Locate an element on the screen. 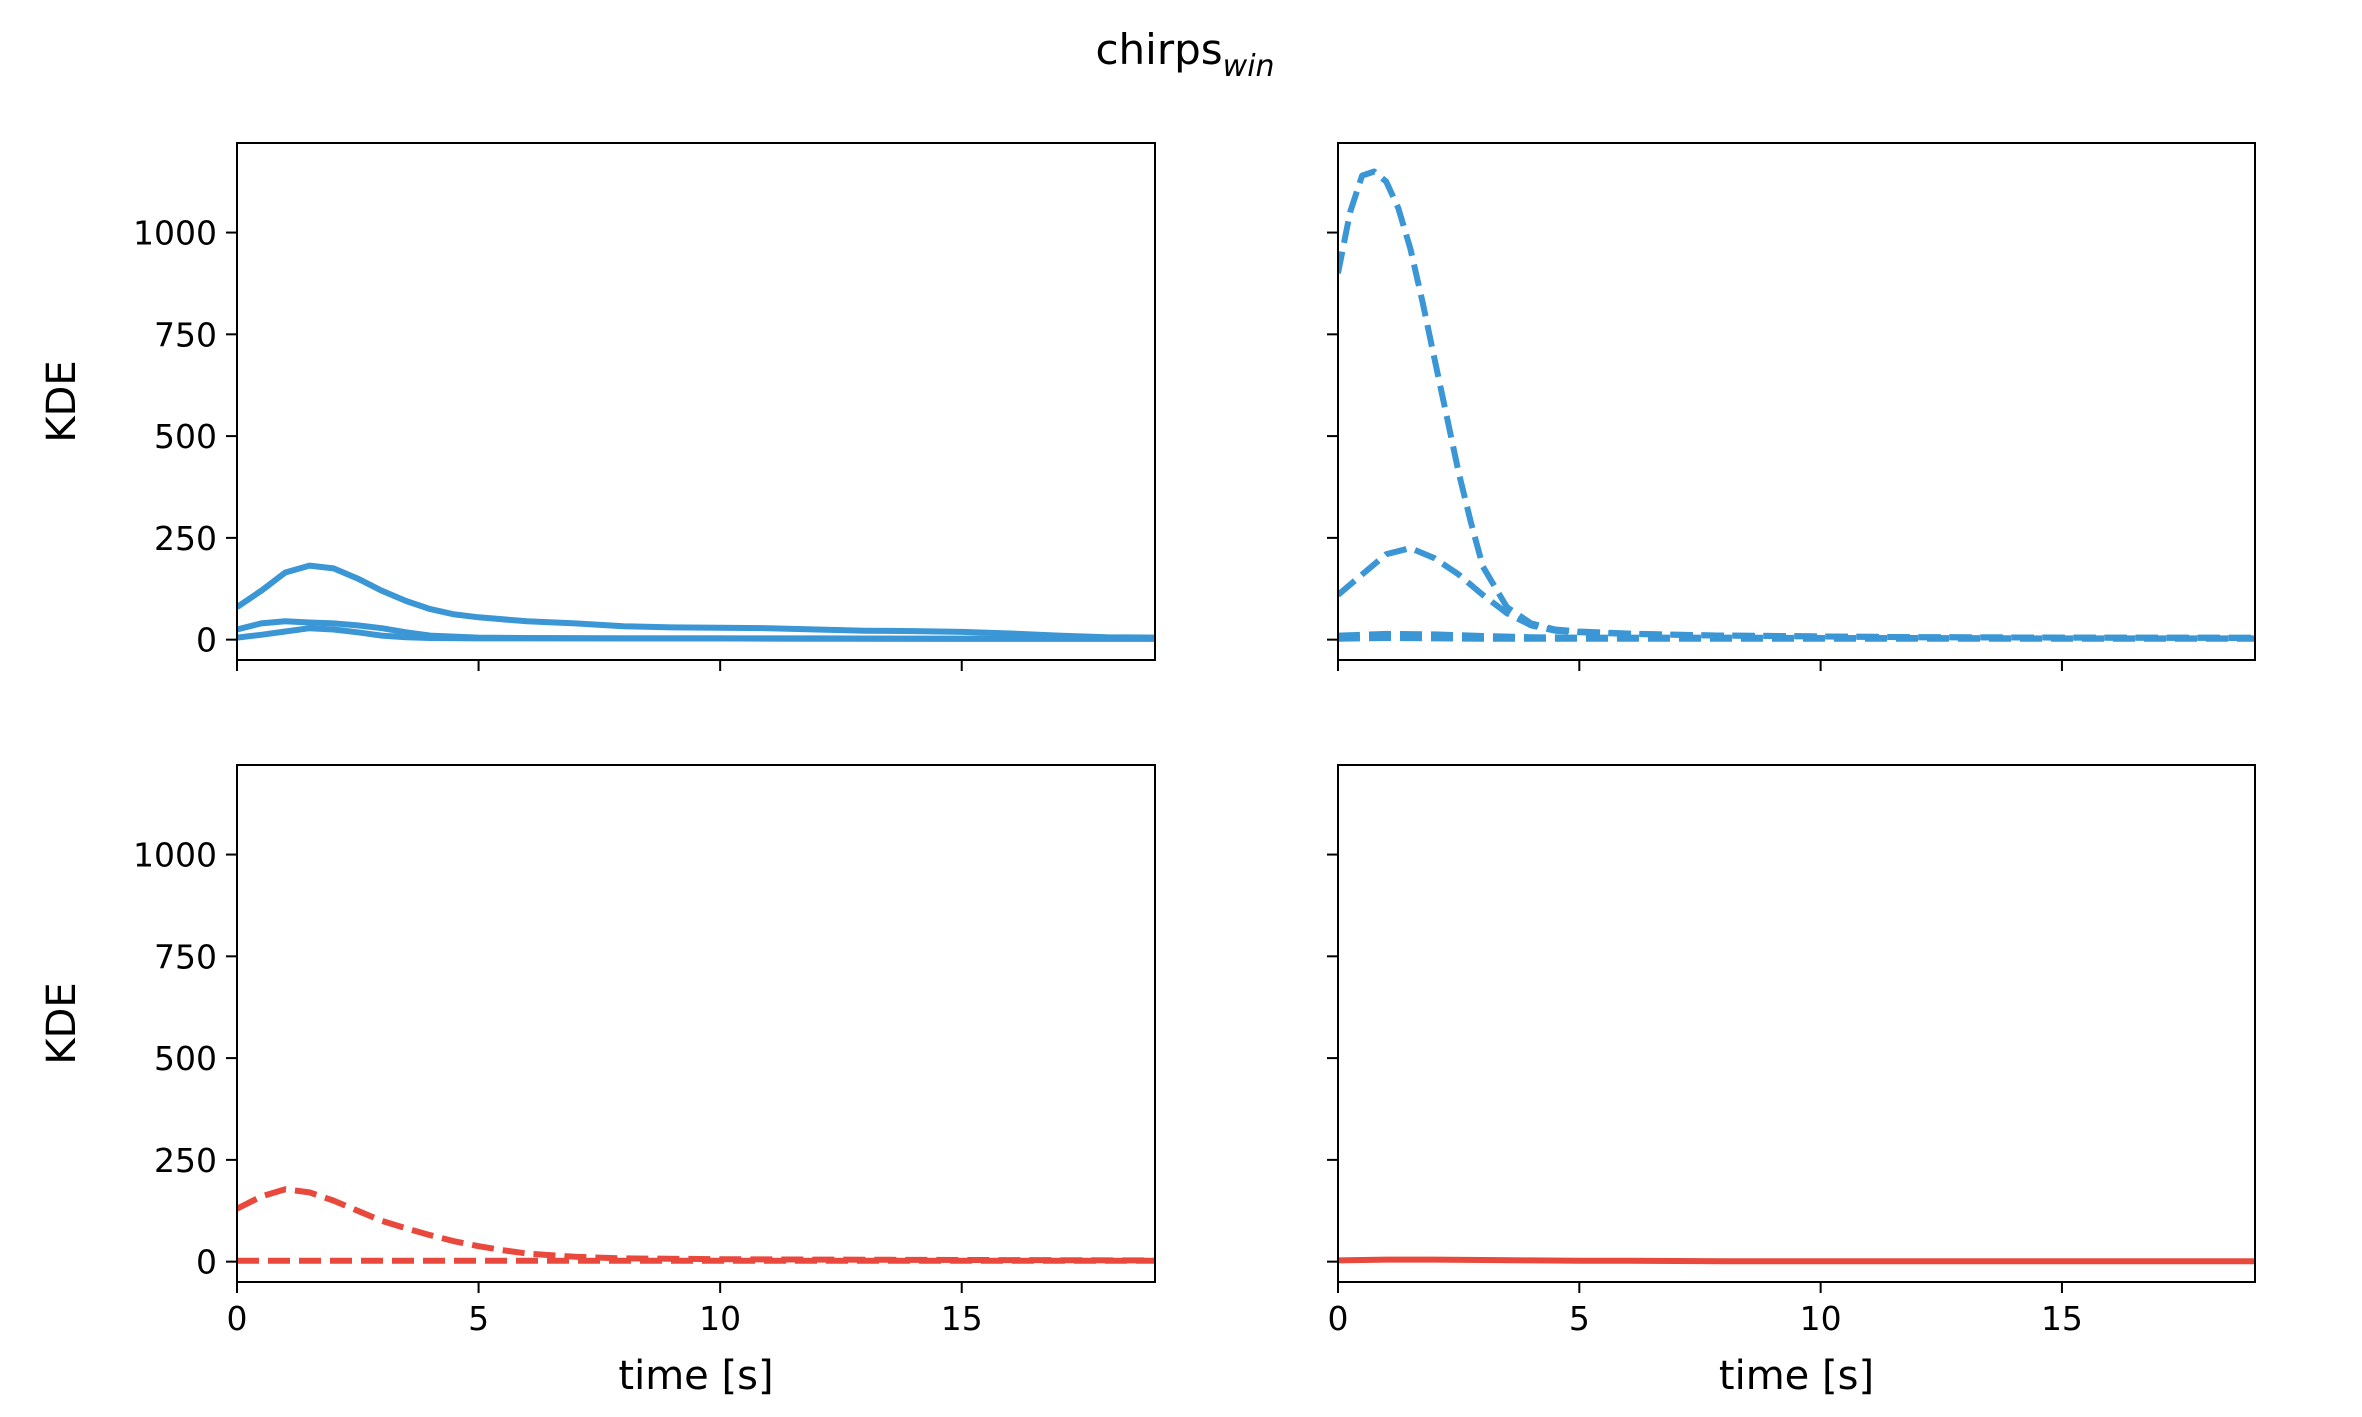 The width and height of the screenshot is (2362, 1417). figure-title-subscript: win is located at coordinates (1249, 66).